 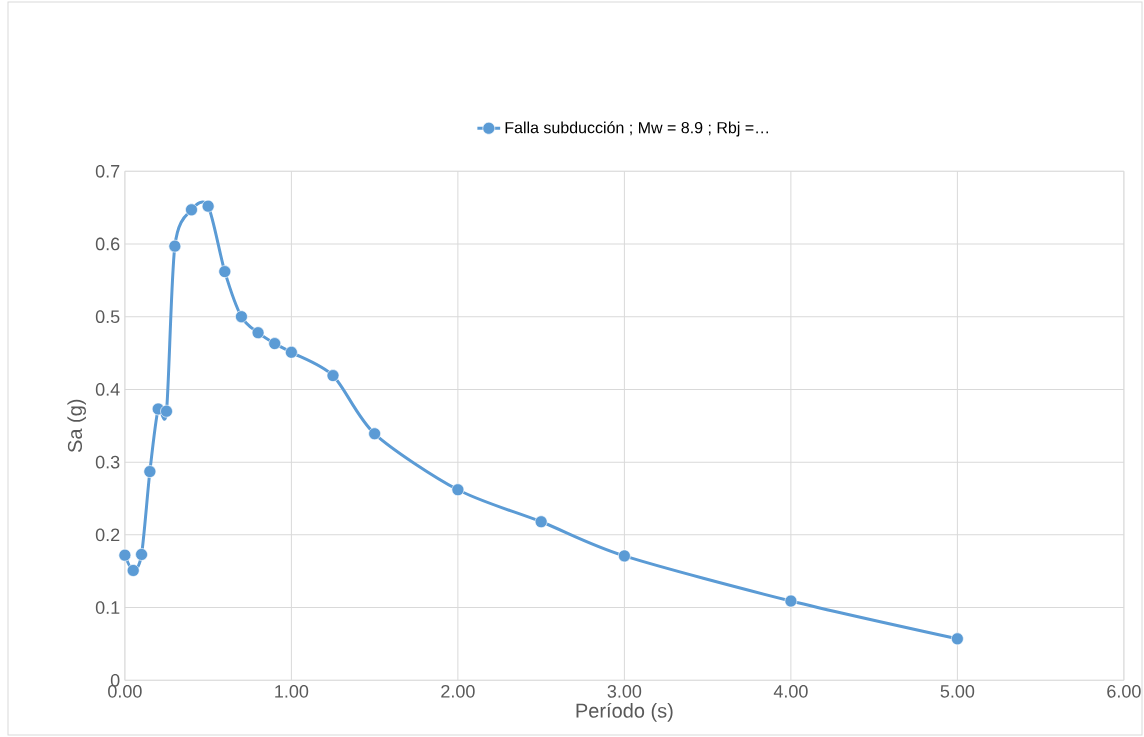 I want to click on x-tick-label: 6.00, so click(x=1124, y=691).